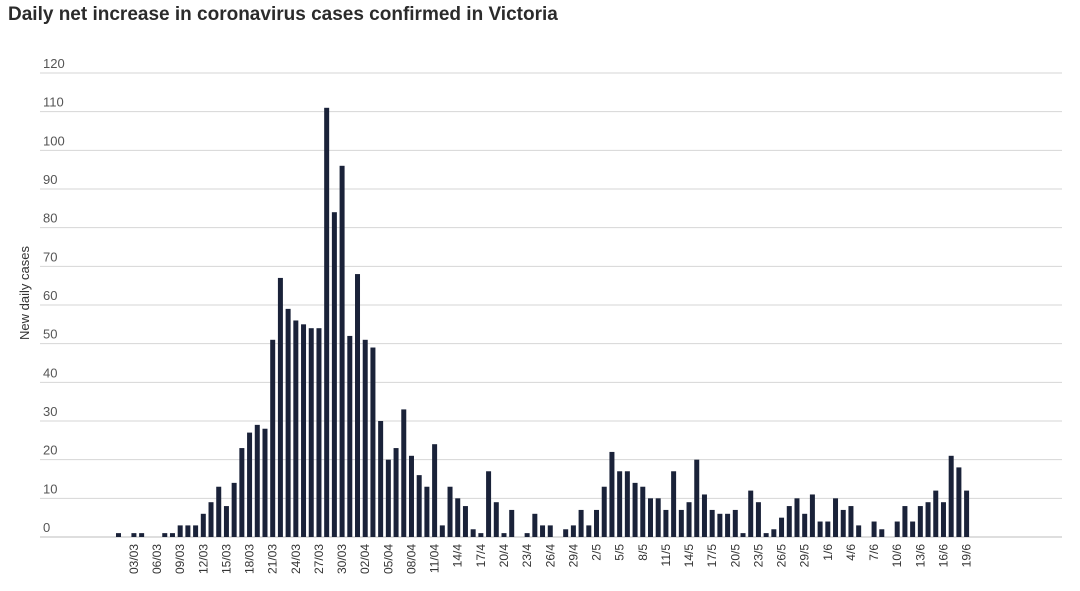 Image resolution: width=1080 pixels, height=591 pixels. Describe the element at coordinates (296, 559) in the screenshot. I see `x-tick-label: 24/03` at that location.